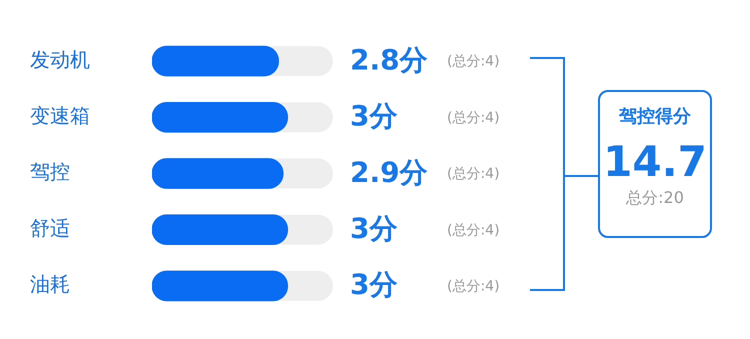 This screenshot has height=339, width=750. Describe the element at coordinates (60, 59) in the screenshot. I see `y-tick-label: 发动机` at that location.